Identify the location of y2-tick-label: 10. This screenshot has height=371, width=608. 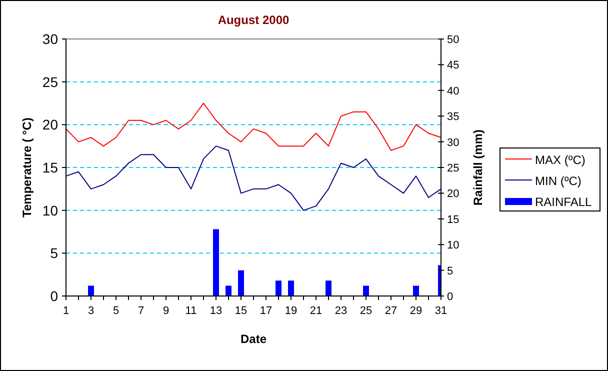
(453, 246).